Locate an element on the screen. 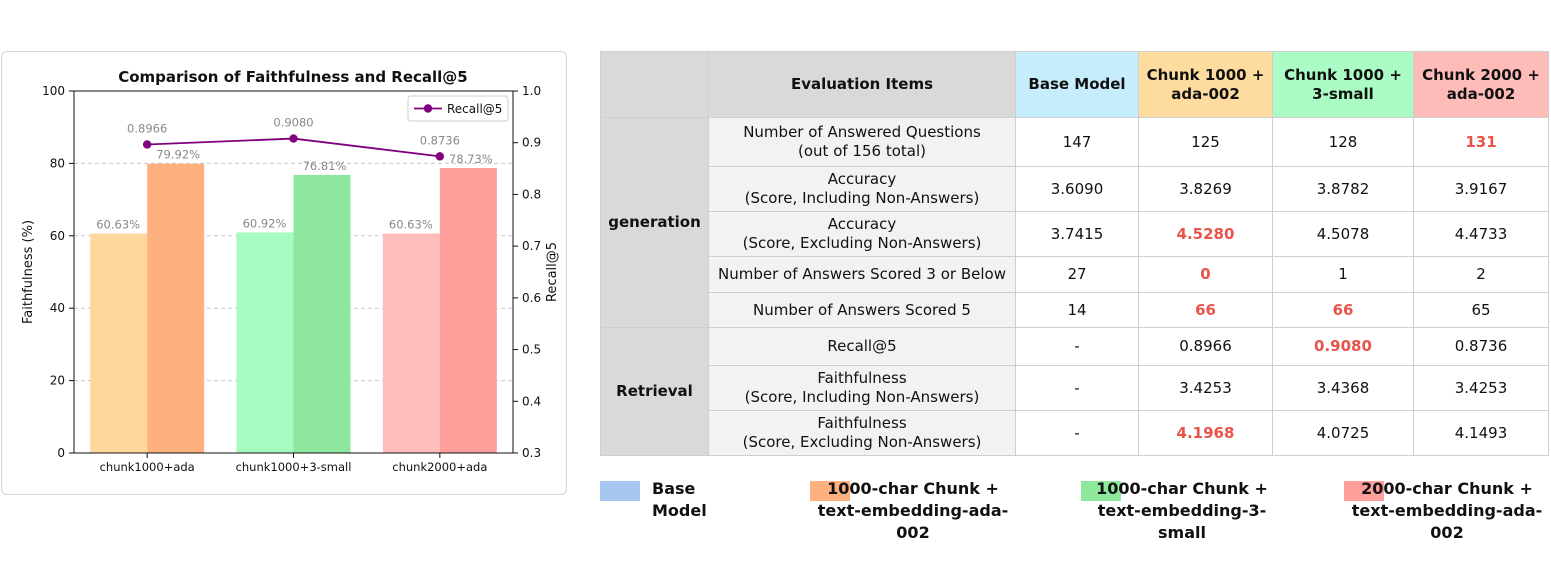  legend-box is located at coordinates (458, 108).